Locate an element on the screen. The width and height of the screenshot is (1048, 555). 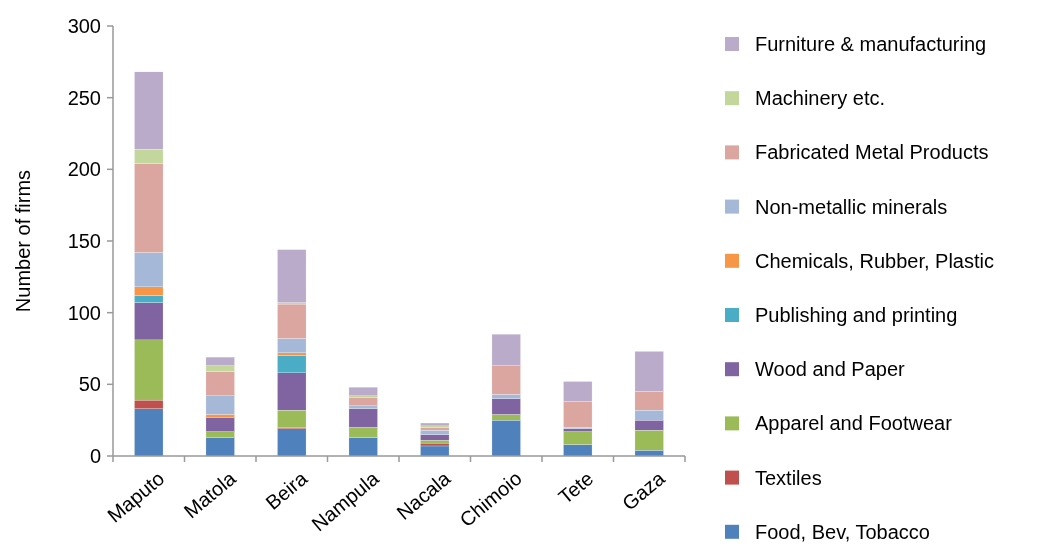
y-tick-label: 200 is located at coordinates (84, 169).